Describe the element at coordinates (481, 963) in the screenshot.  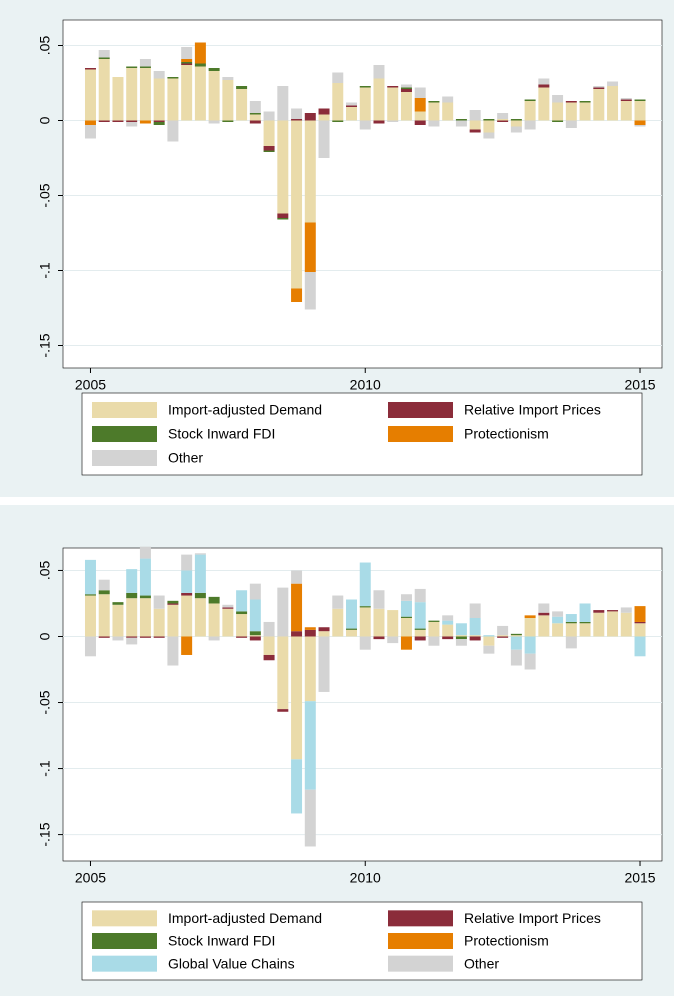
I see `legend-label: Other` at that location.